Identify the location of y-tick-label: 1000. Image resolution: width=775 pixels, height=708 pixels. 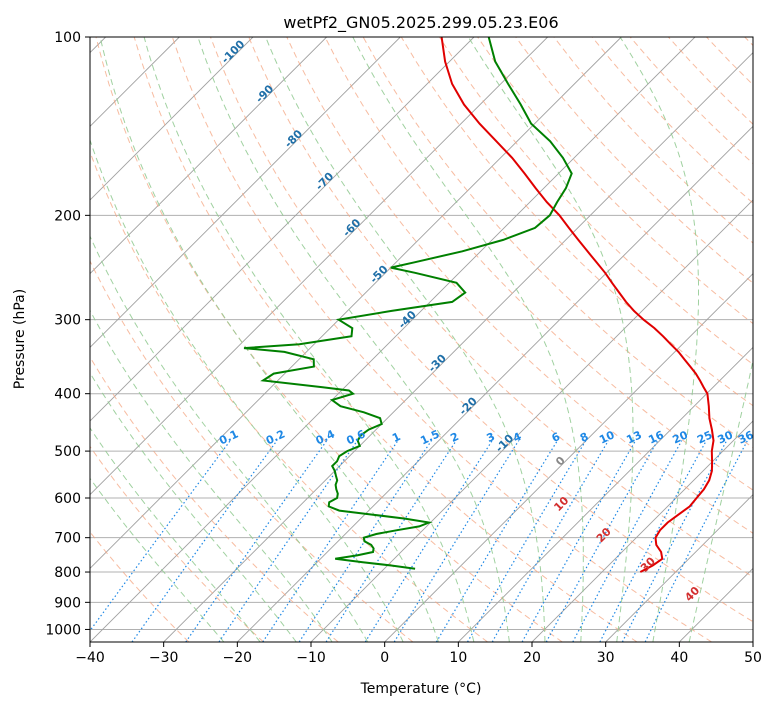
(63, 630).